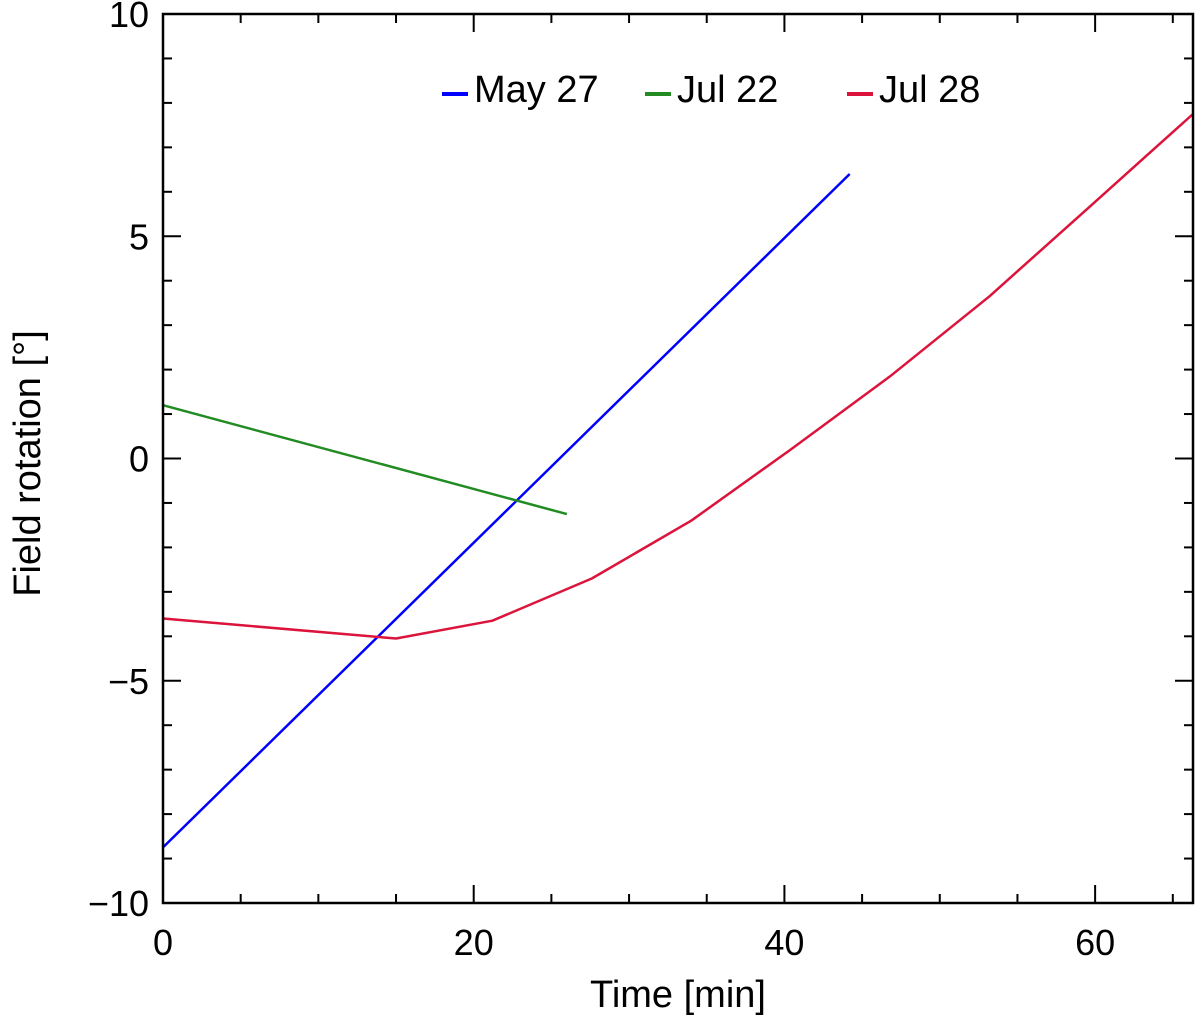 This screenshot has height=1020, width=1200. What do you see at coordinates (128, 681) in the screenshot?
I see `y-tick-label: −5` at bounding box center [128, 681].